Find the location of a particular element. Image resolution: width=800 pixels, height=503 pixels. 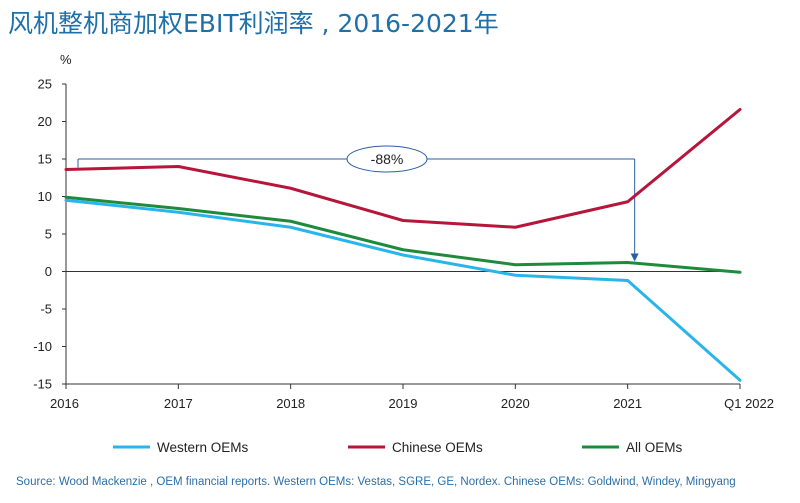

y-tick-label: -15 is located at coordinates (42, 384).